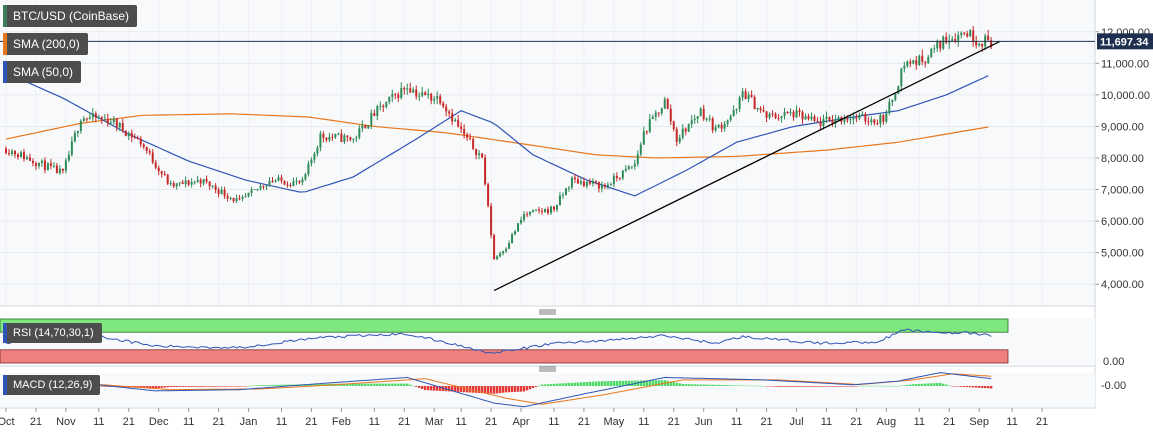 The image size is (1153, 432). What do you see at coordinates (70, 16) in the screenshot?
I see `symbol-badge: BTC/USD (CoinBase)` at bounding box center [70, 16].